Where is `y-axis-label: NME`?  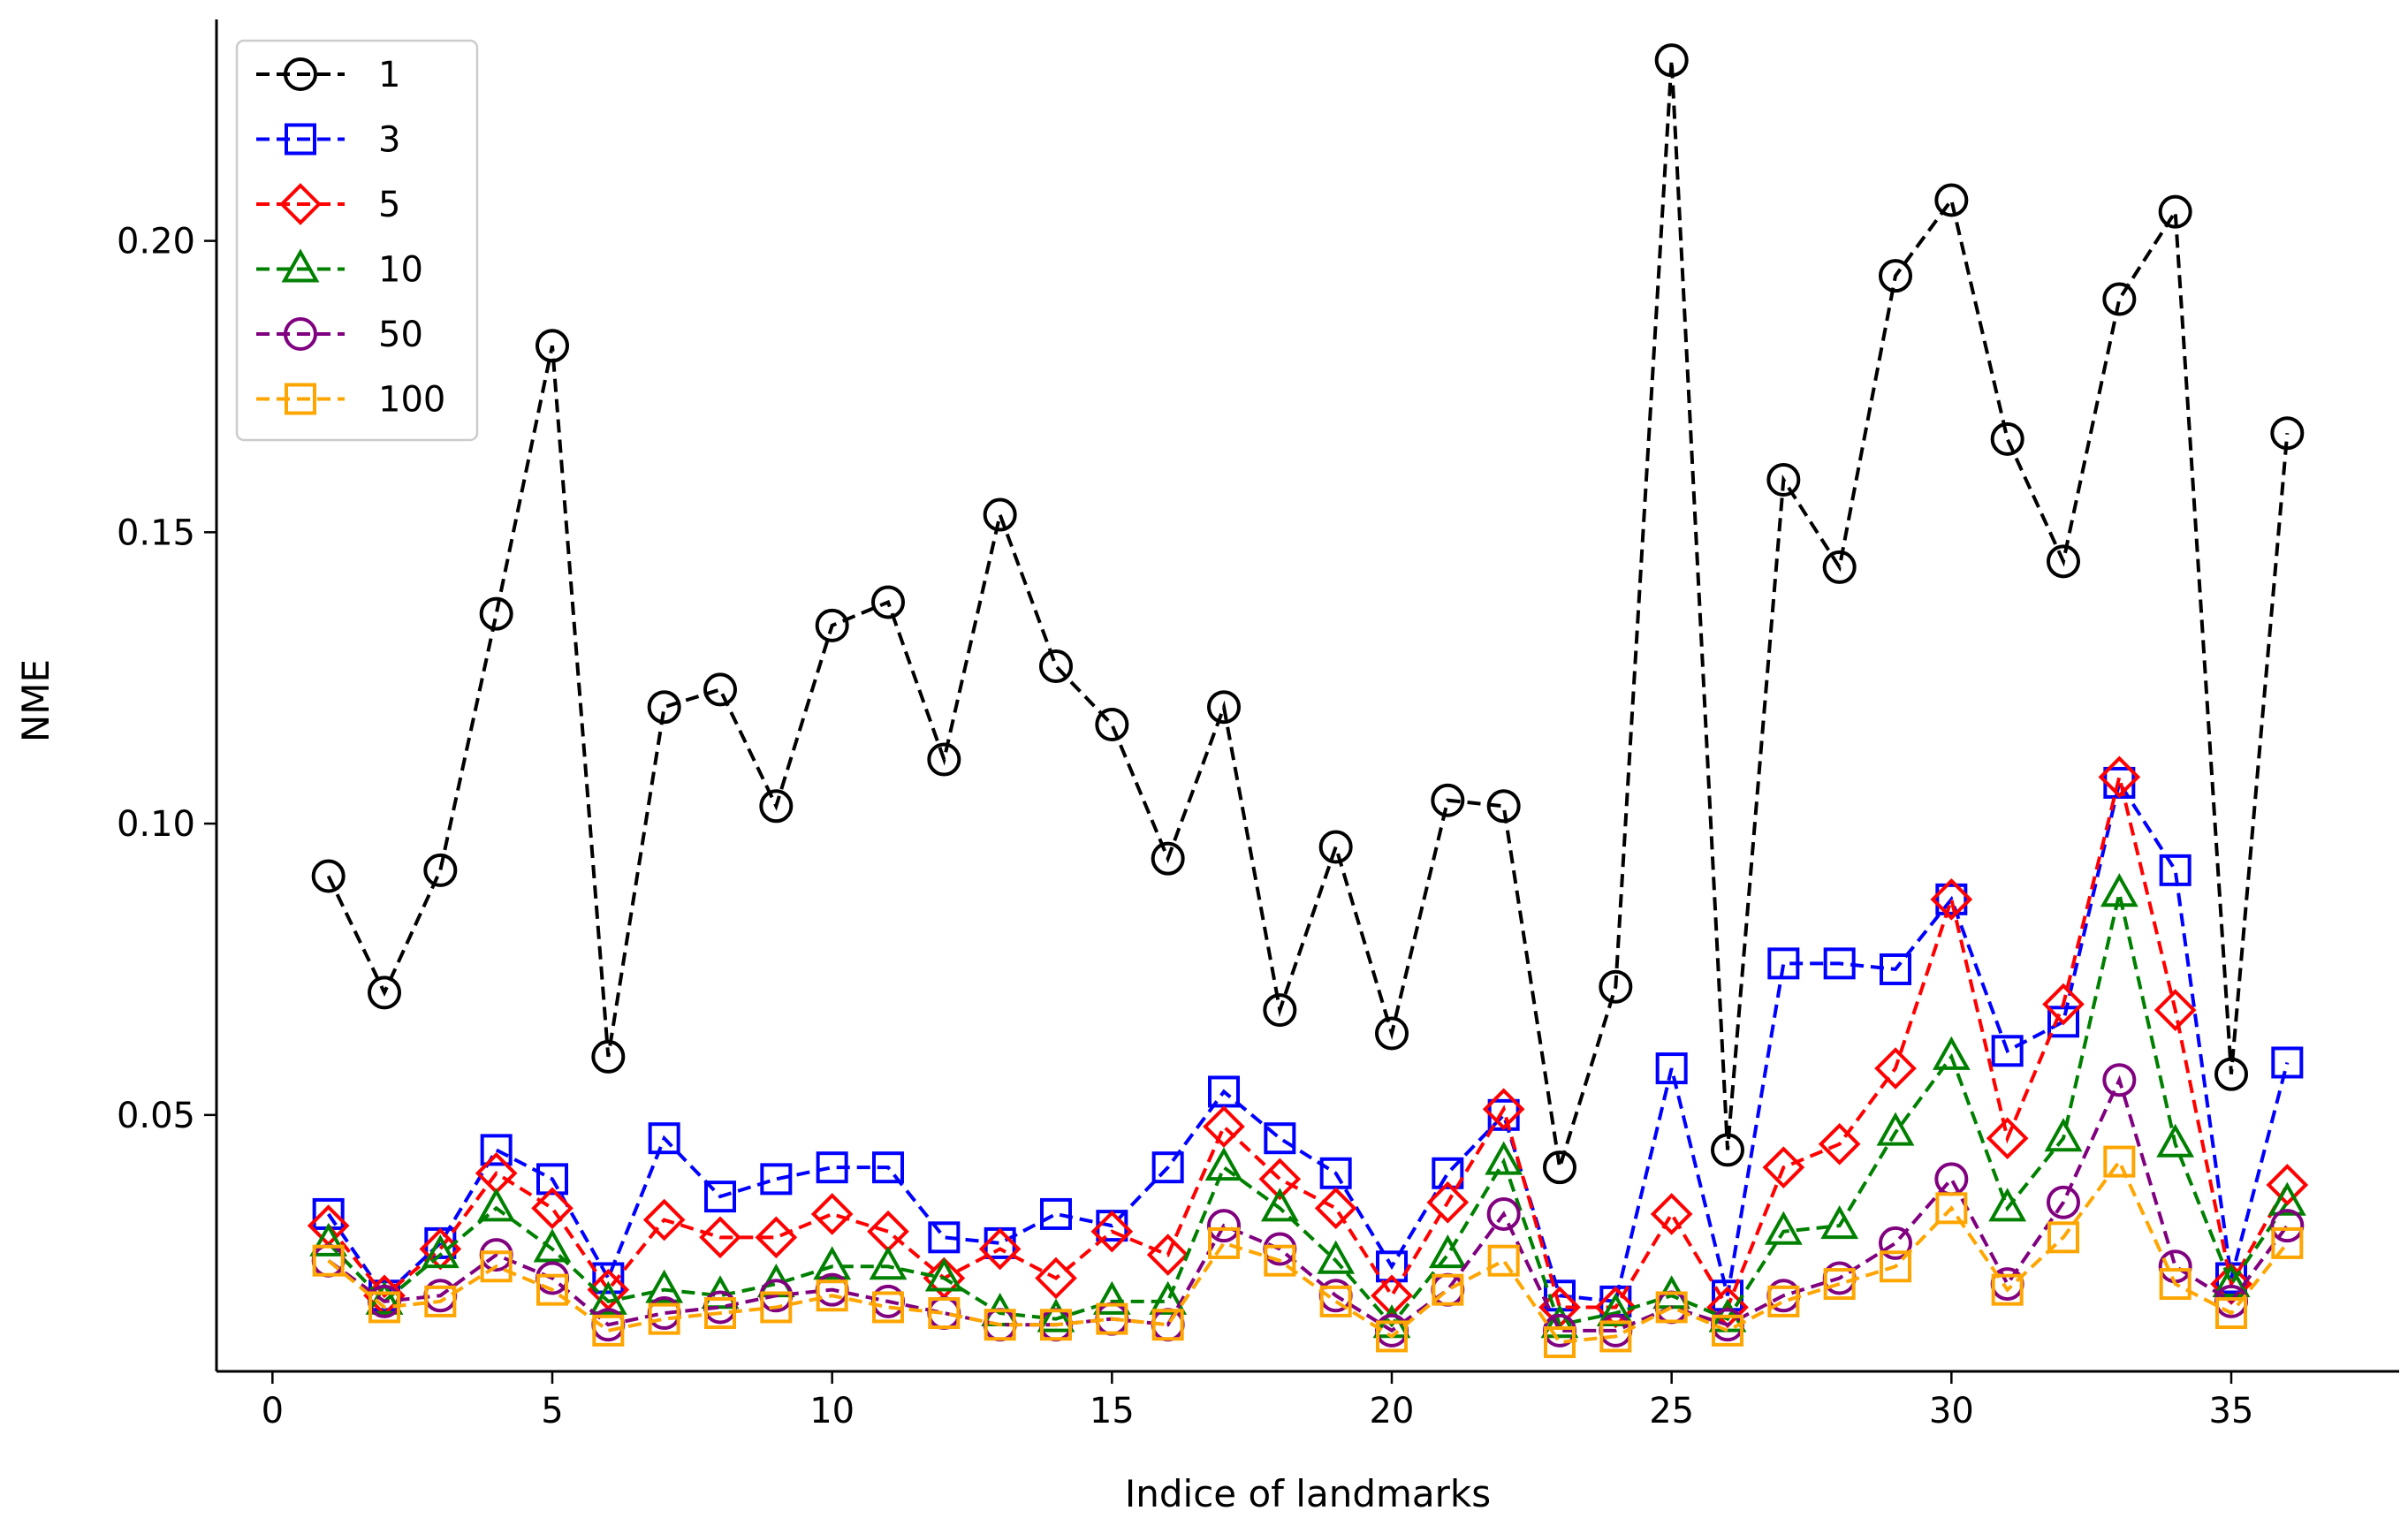 y-axis-label: NME is located at coordinates (35, 700).